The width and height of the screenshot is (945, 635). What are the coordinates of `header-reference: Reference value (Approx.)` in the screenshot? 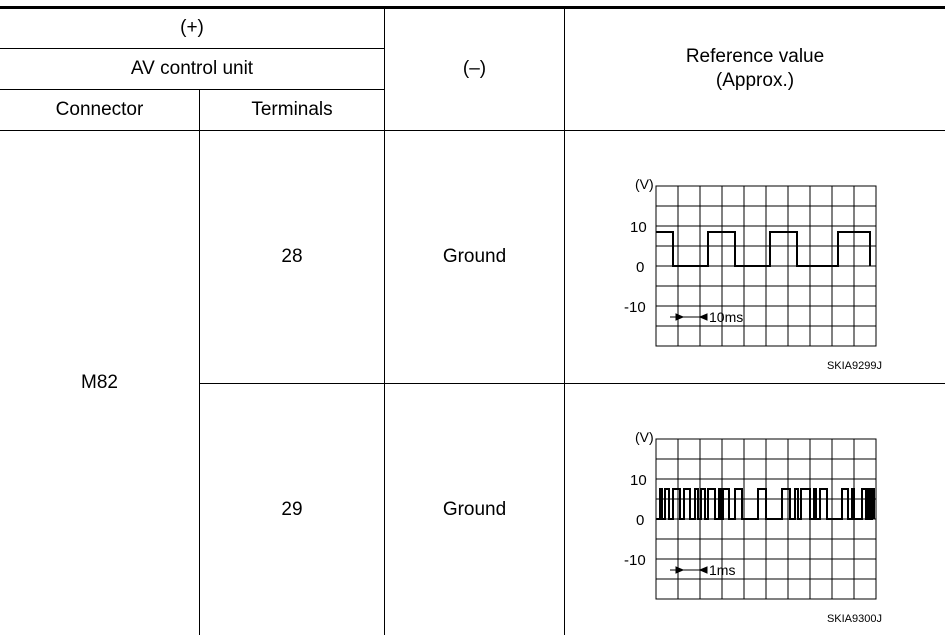 It's located at (755, 69).